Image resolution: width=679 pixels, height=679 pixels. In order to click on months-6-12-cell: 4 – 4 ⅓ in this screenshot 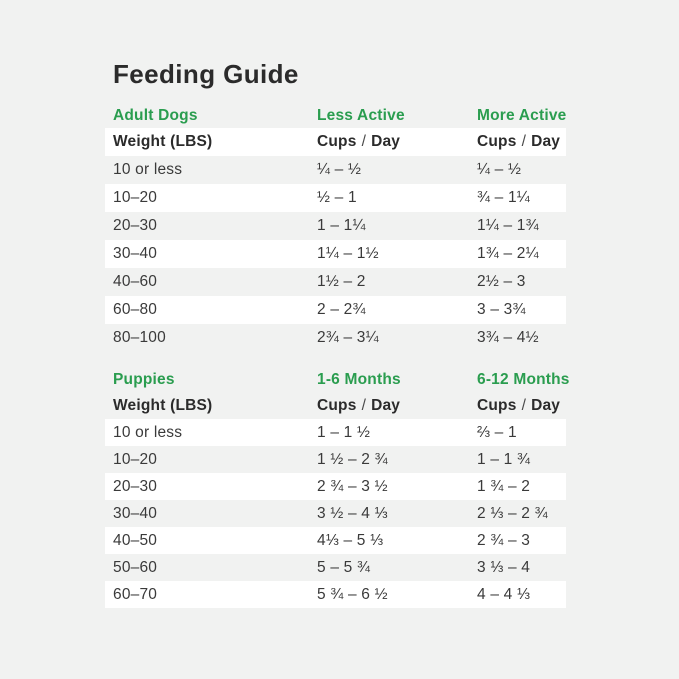, I will do `click(504, 594)`.